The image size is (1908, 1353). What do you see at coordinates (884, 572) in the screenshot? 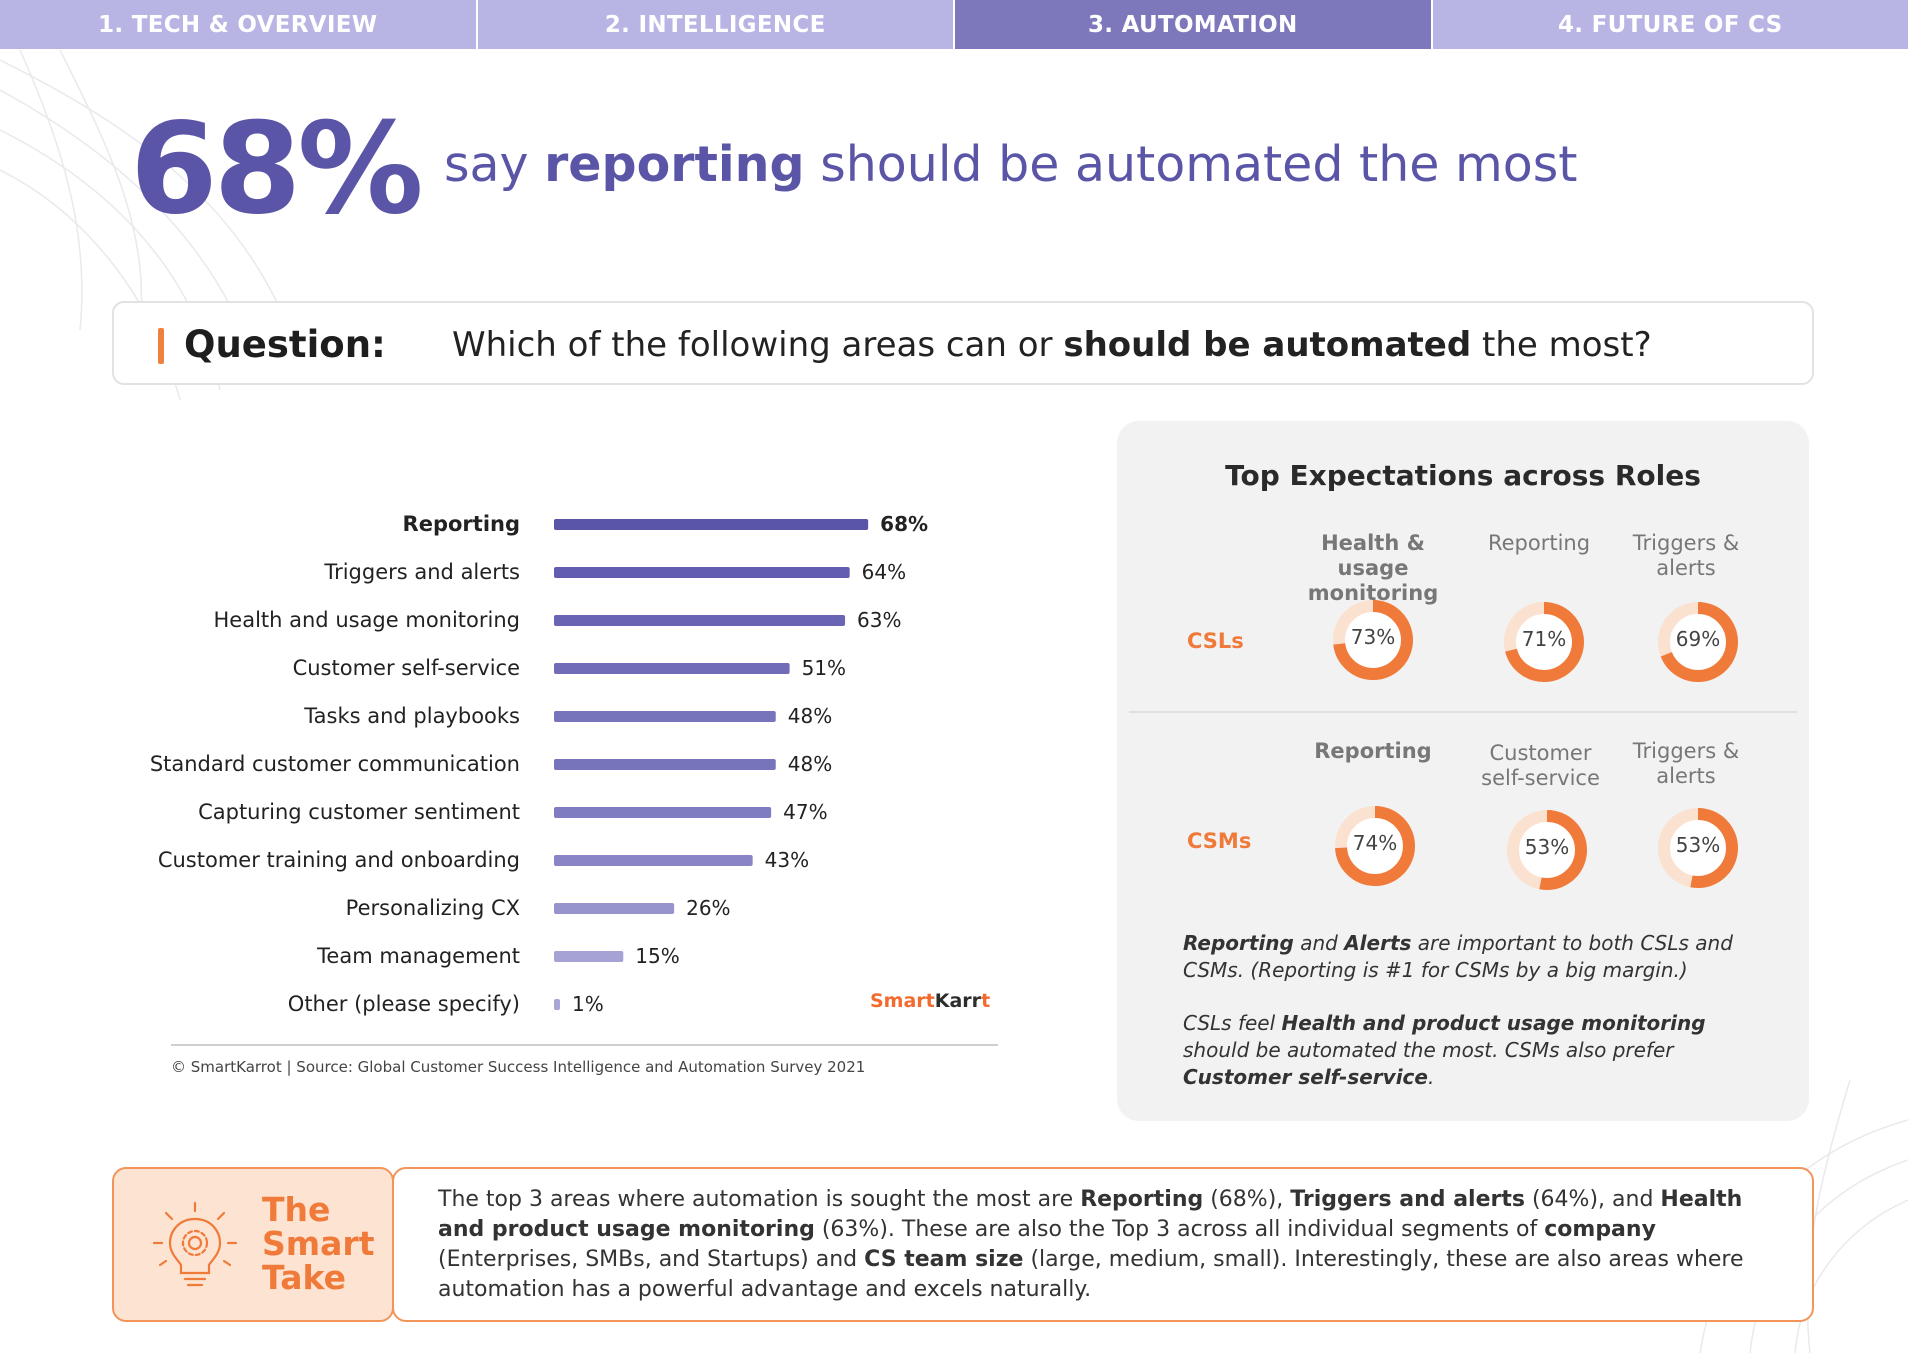
I see `bar-value-label: 64%` at bounding box center [884, 572].